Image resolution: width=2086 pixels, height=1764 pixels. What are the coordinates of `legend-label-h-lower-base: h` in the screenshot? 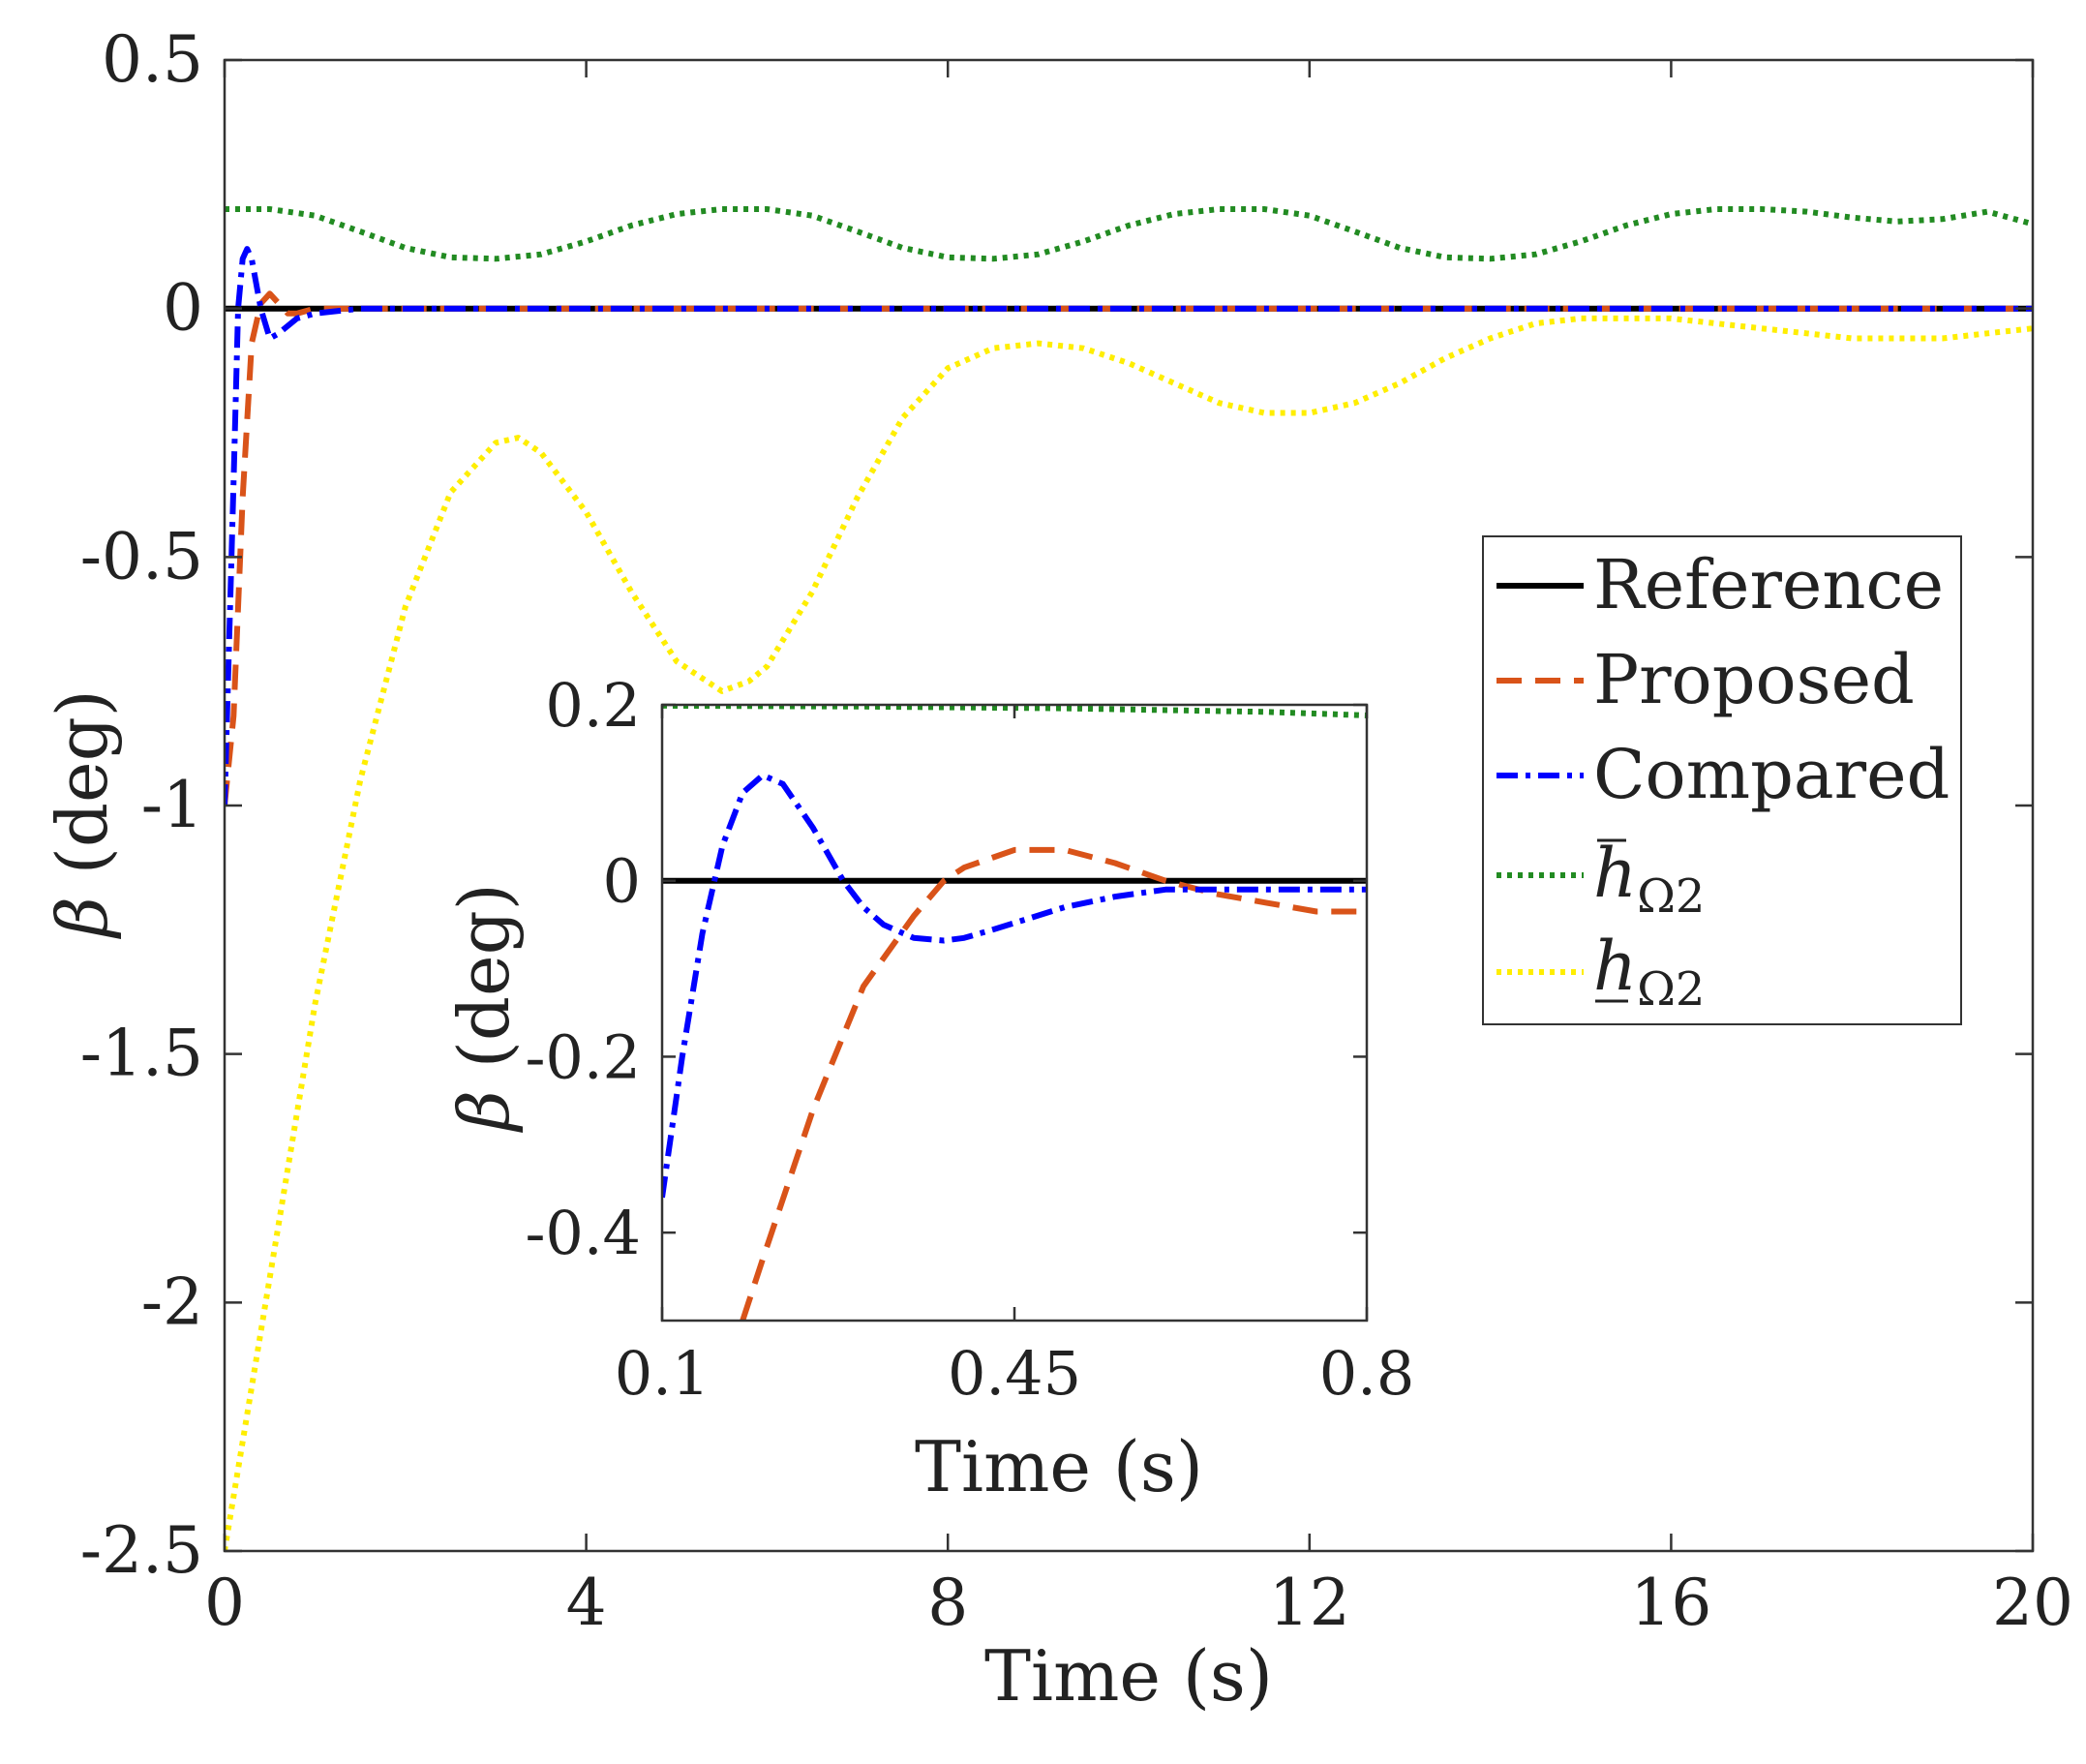 It's located at (1615, 967).